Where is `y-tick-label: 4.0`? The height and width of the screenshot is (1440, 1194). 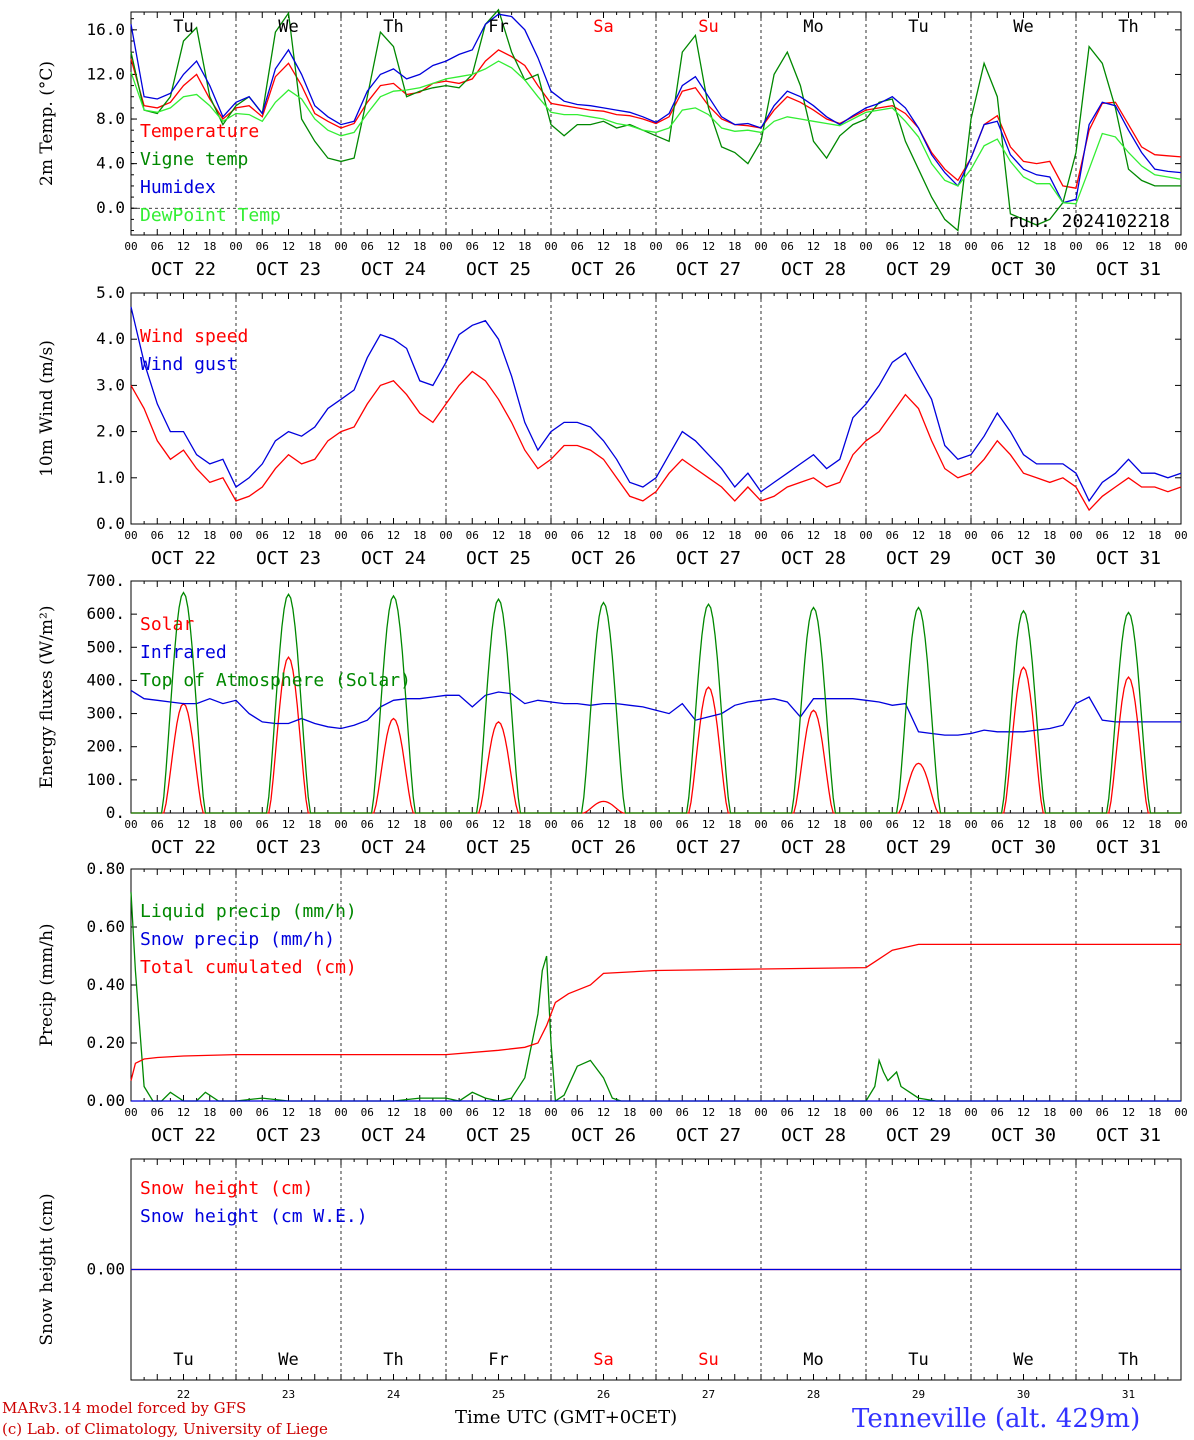
y-tick-label: 4.0 is located at coordinates (110, 163).